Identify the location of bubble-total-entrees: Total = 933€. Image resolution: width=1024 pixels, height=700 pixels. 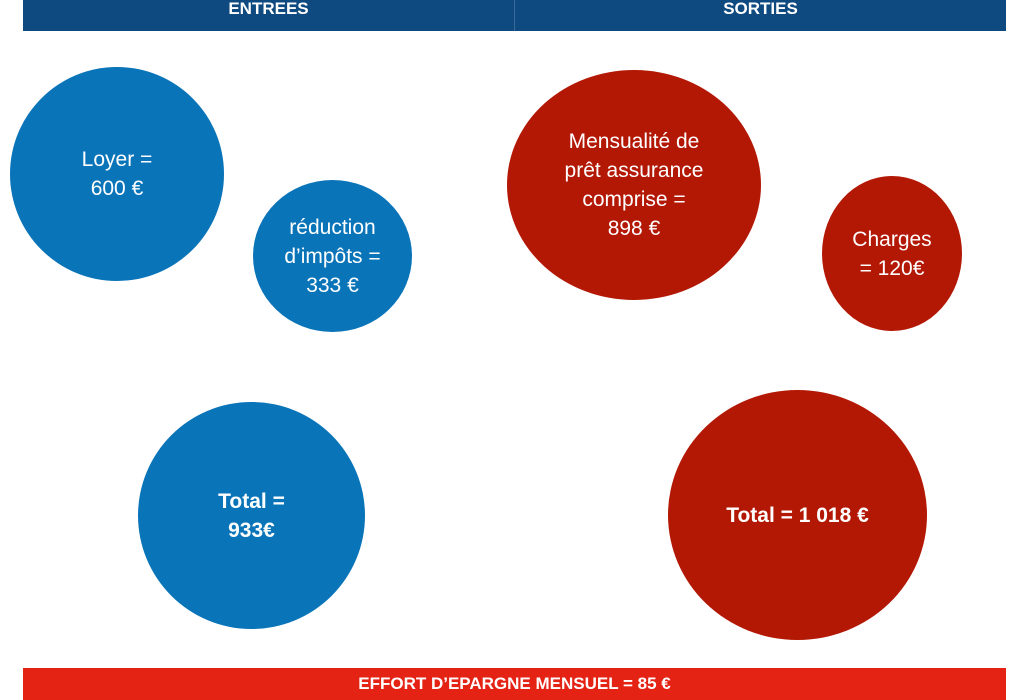
(251, 515).